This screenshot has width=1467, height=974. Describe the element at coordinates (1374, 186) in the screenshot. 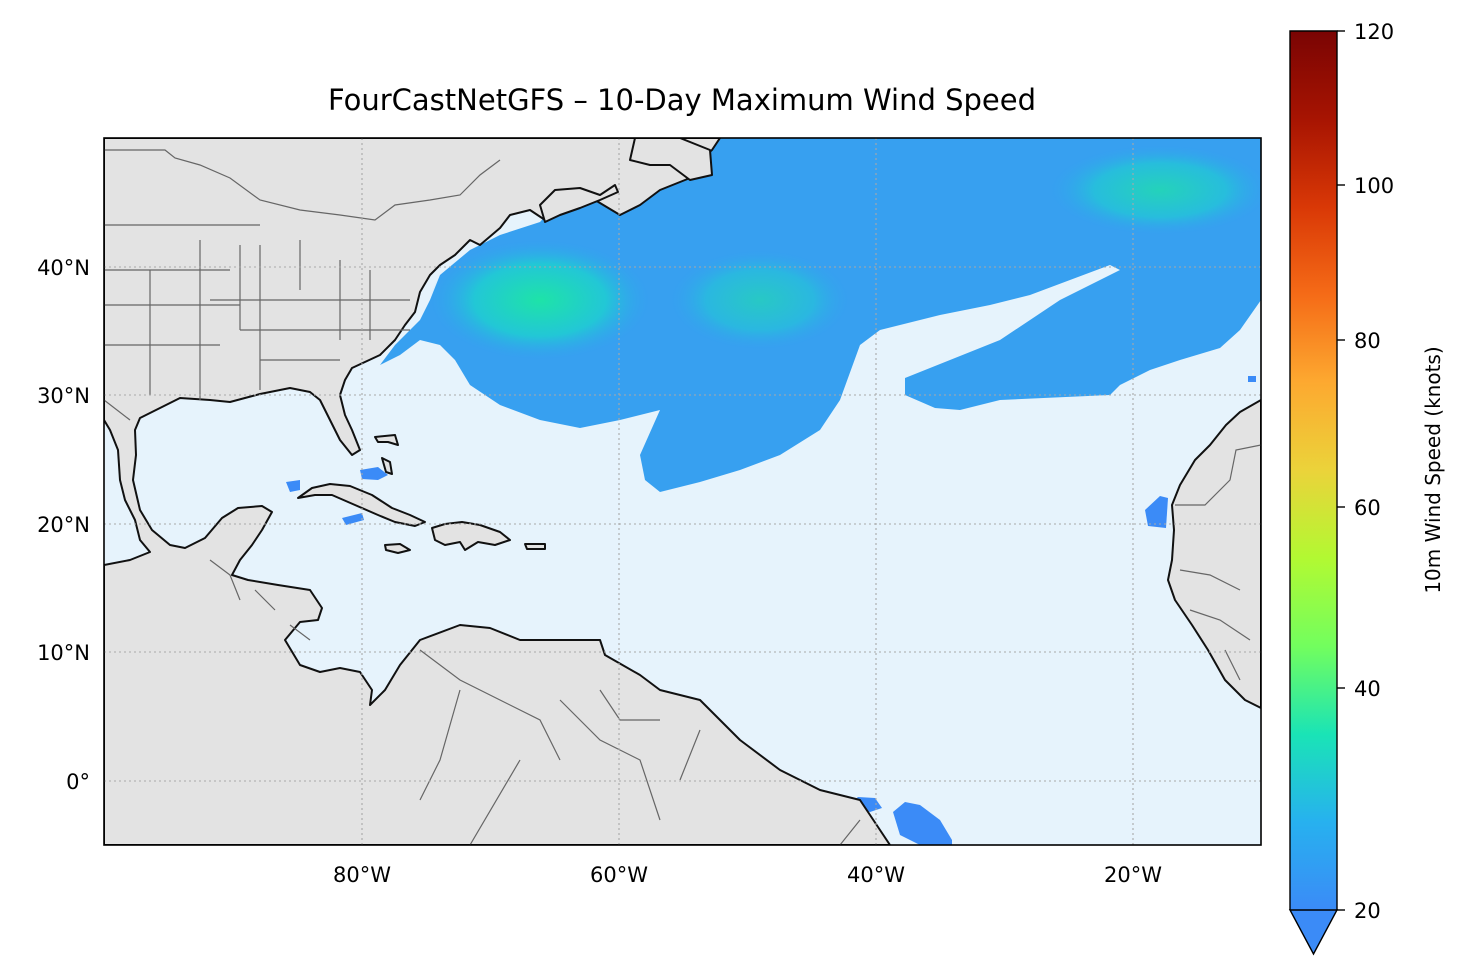

I see `colorbar-tick-label: 100` at that location.